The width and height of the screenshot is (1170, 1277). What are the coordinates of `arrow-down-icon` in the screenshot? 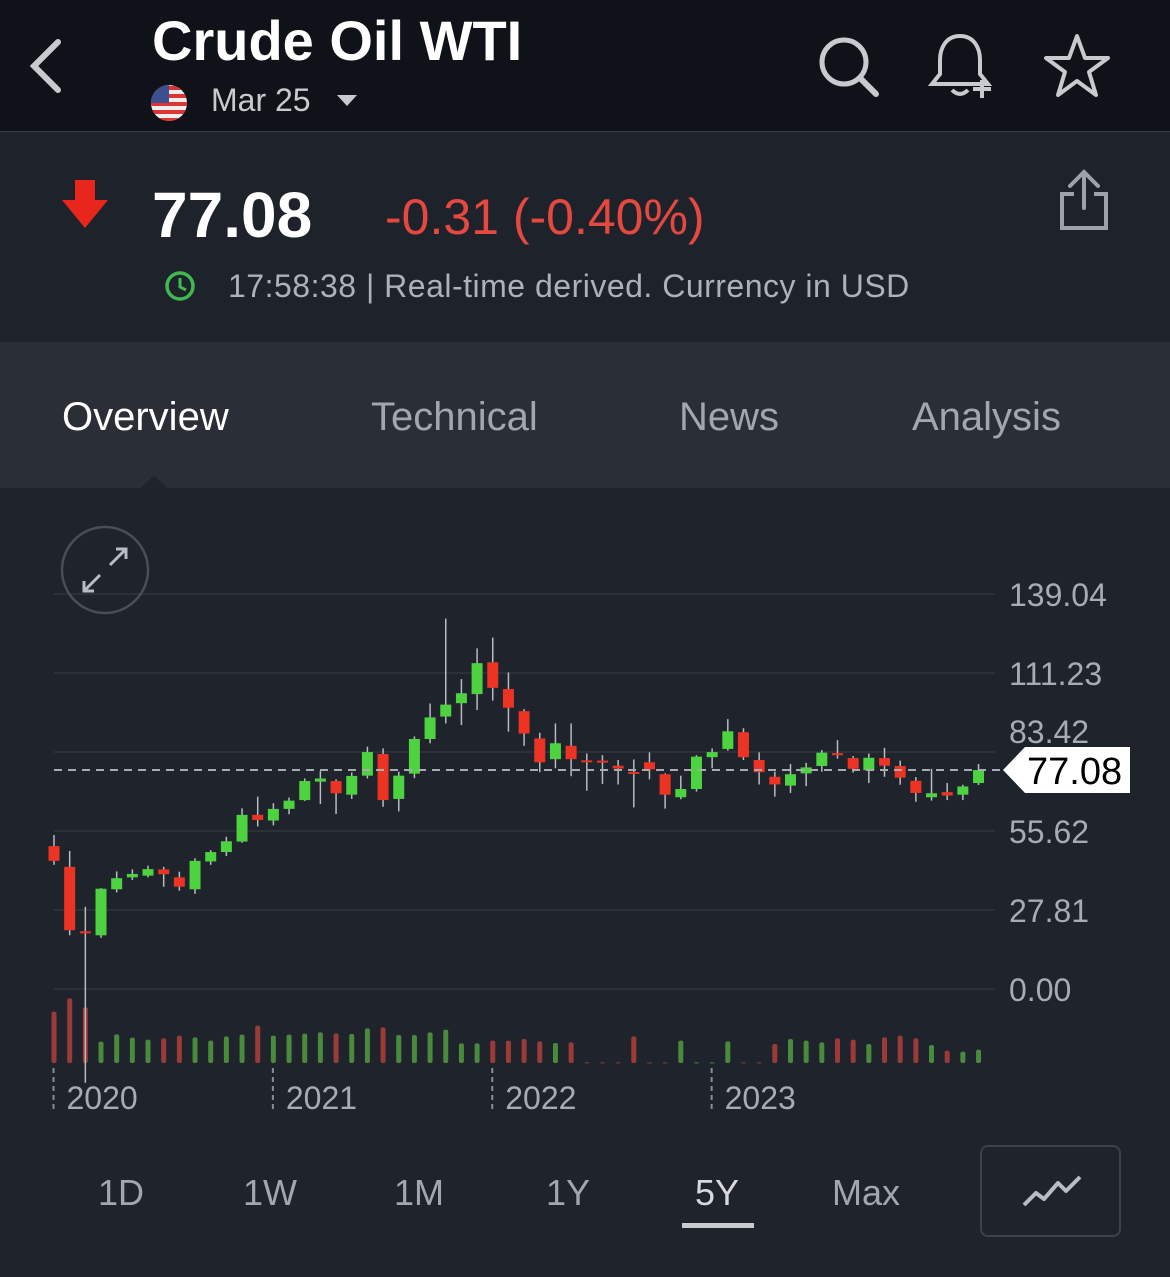 It's located at (85, 204).